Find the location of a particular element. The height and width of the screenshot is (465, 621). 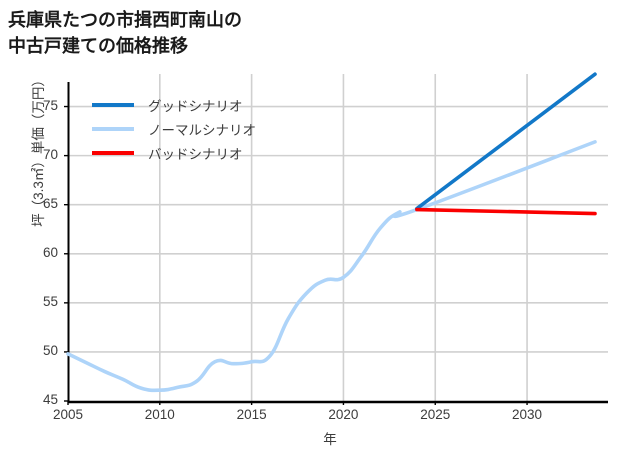

y-axis-tick-label: 50 is located at coordinates (50, 350).